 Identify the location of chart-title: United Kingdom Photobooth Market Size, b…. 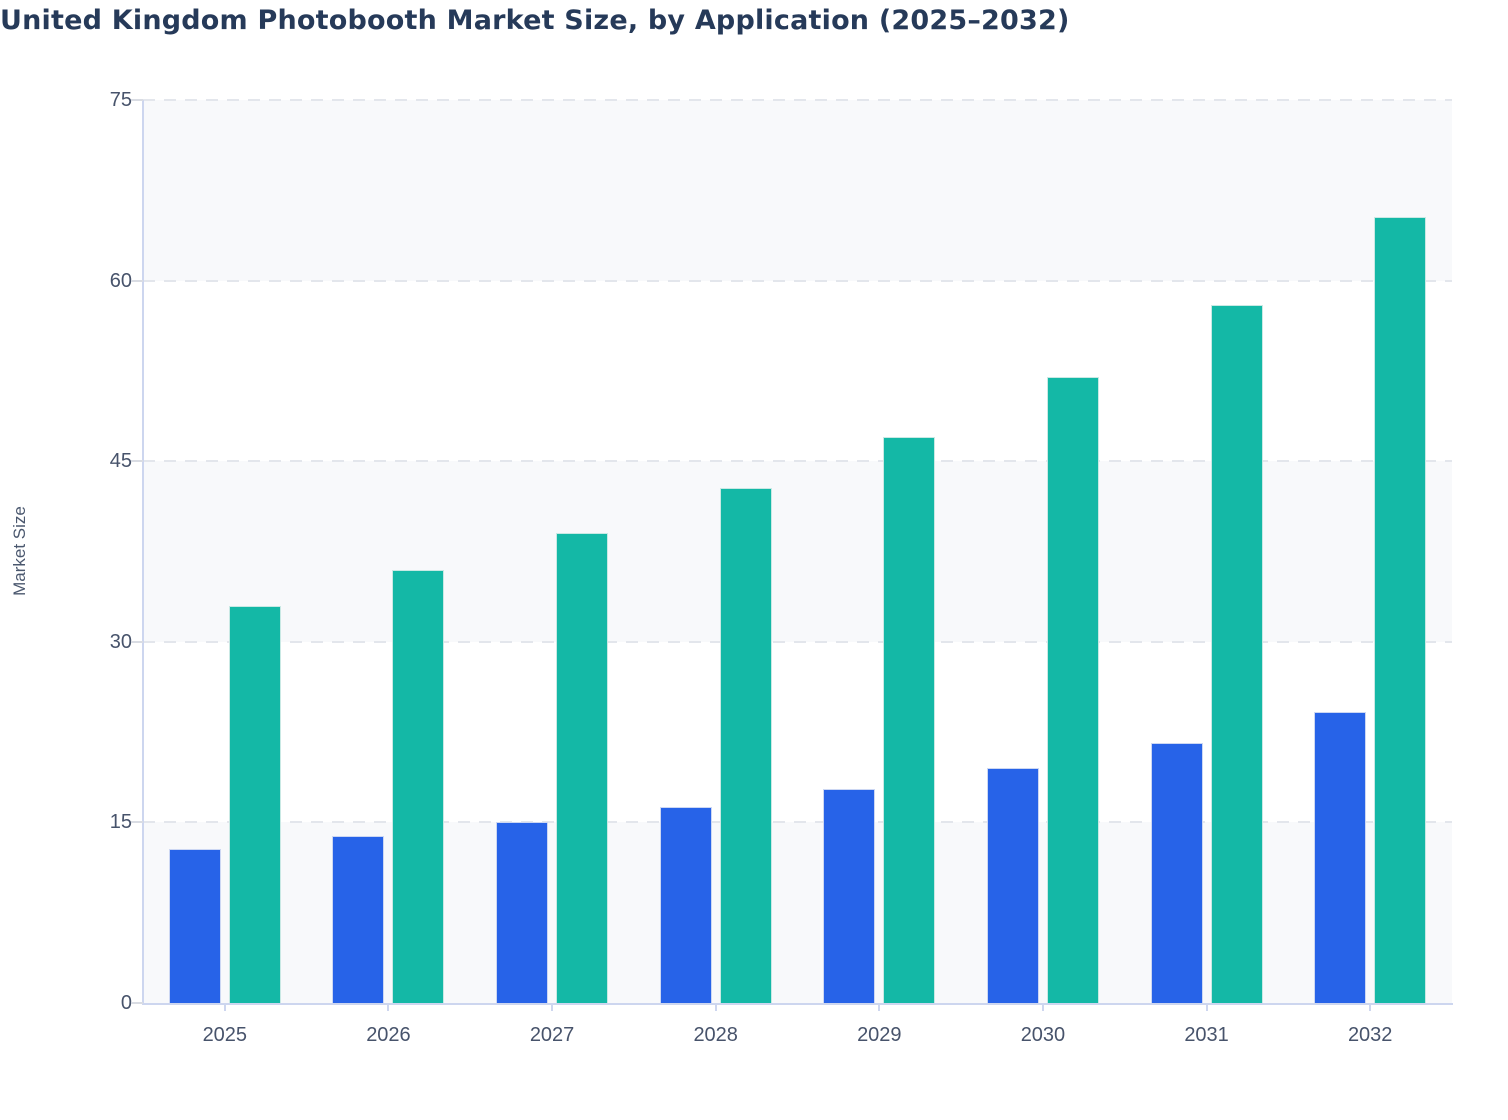
(535, 20).